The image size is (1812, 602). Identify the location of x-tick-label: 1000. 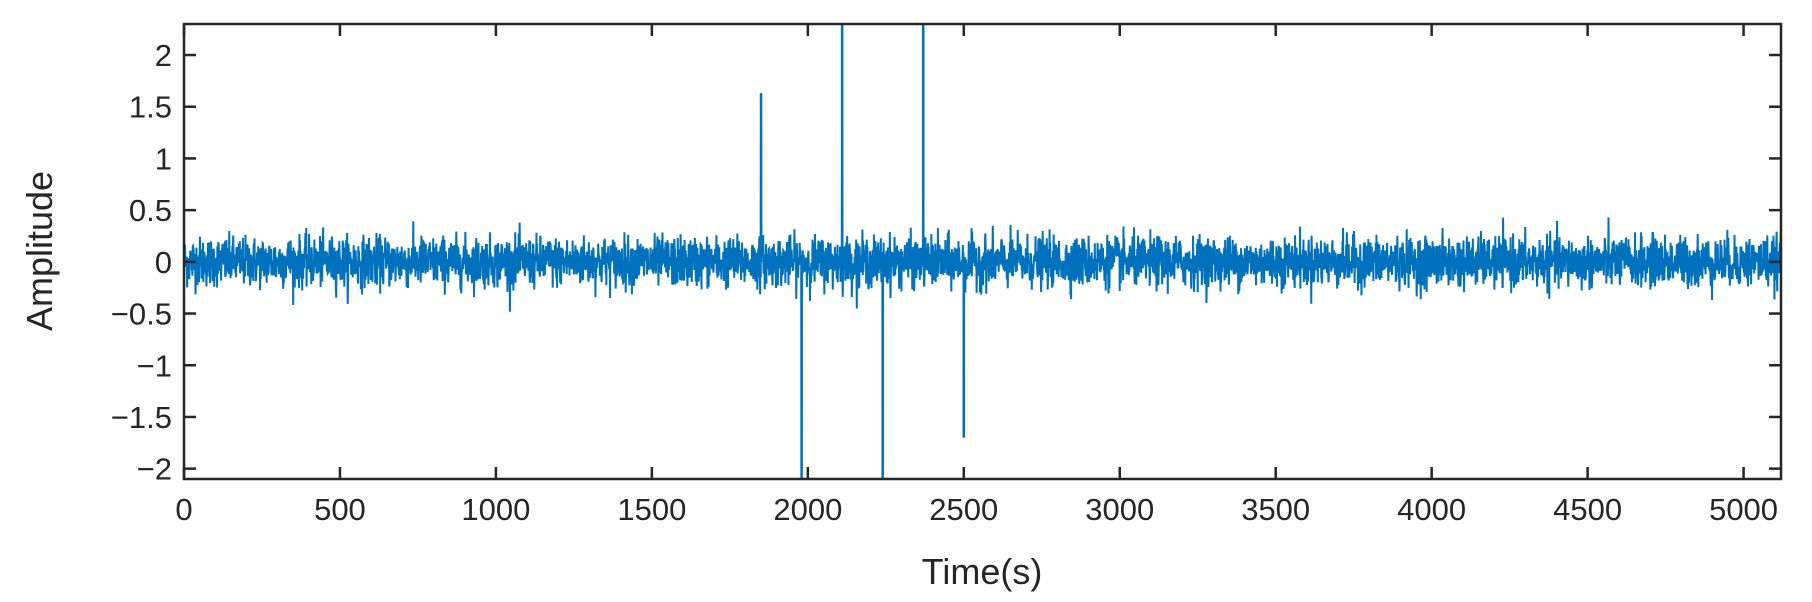
(495, 509).